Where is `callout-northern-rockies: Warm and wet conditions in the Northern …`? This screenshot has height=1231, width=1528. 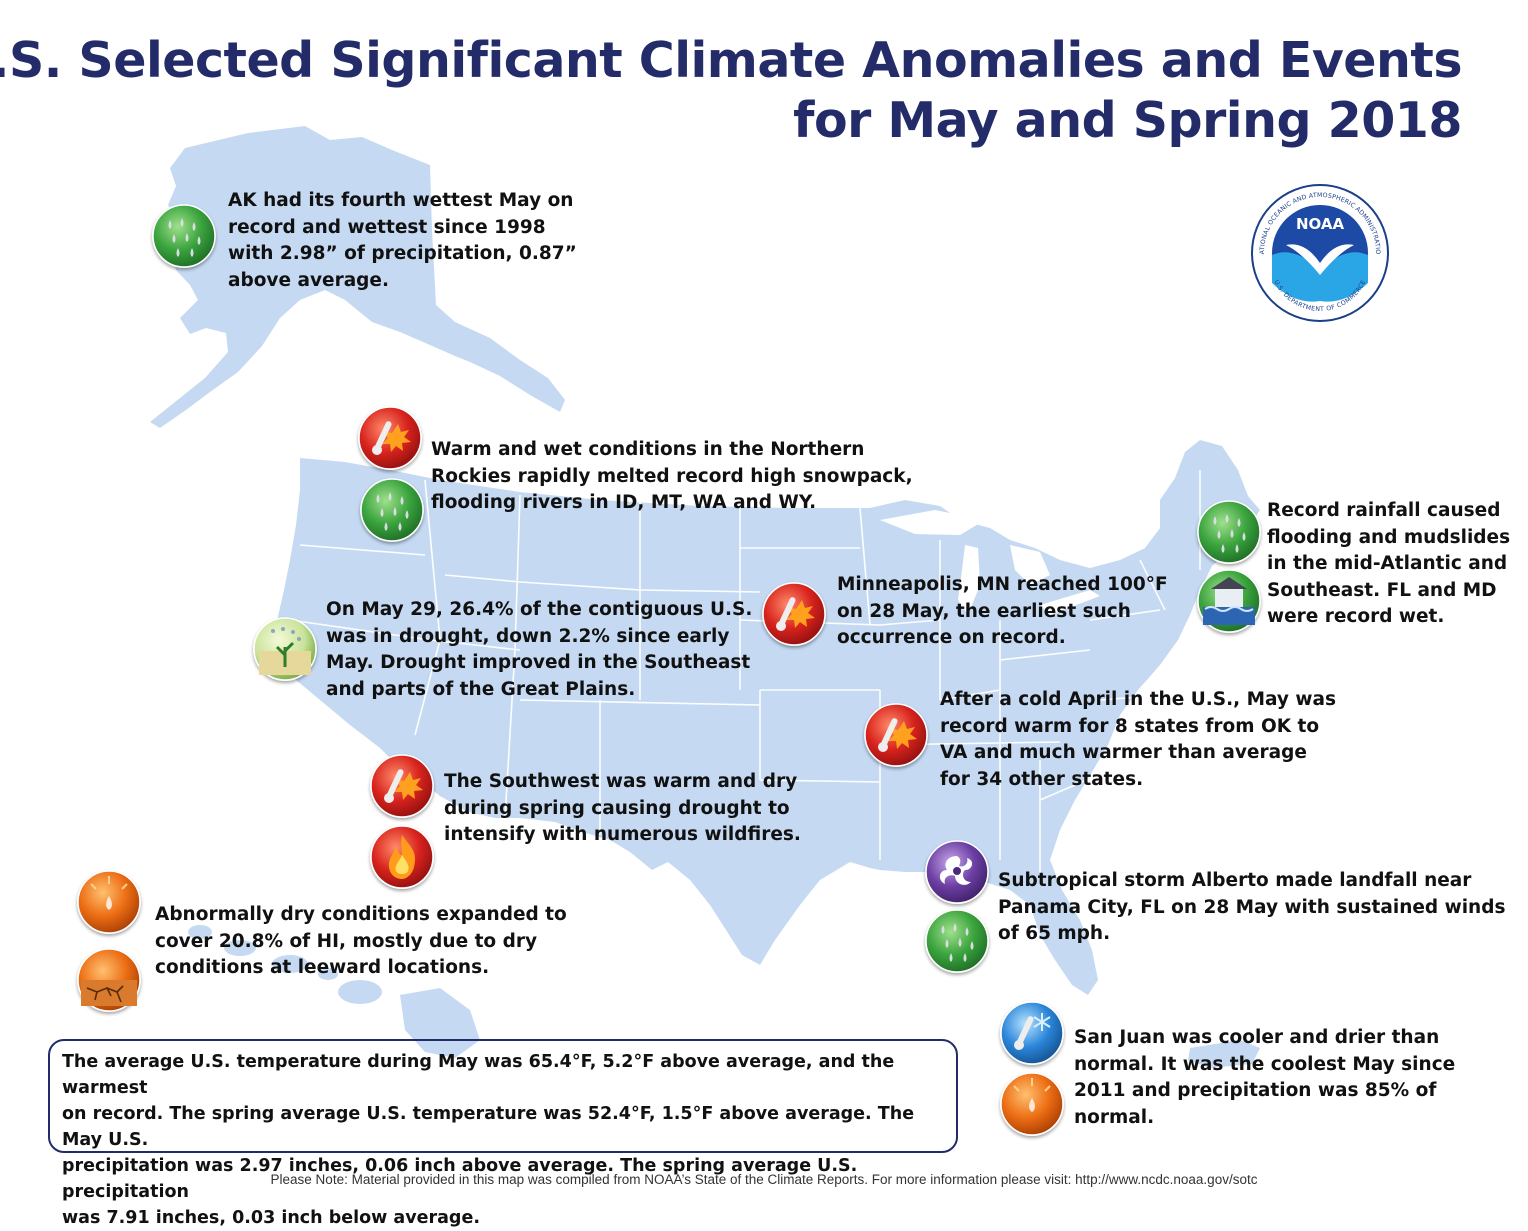
callout-northern-rockies: Warm and wet conditions in the Northern … is located at coordinates (672, 477).